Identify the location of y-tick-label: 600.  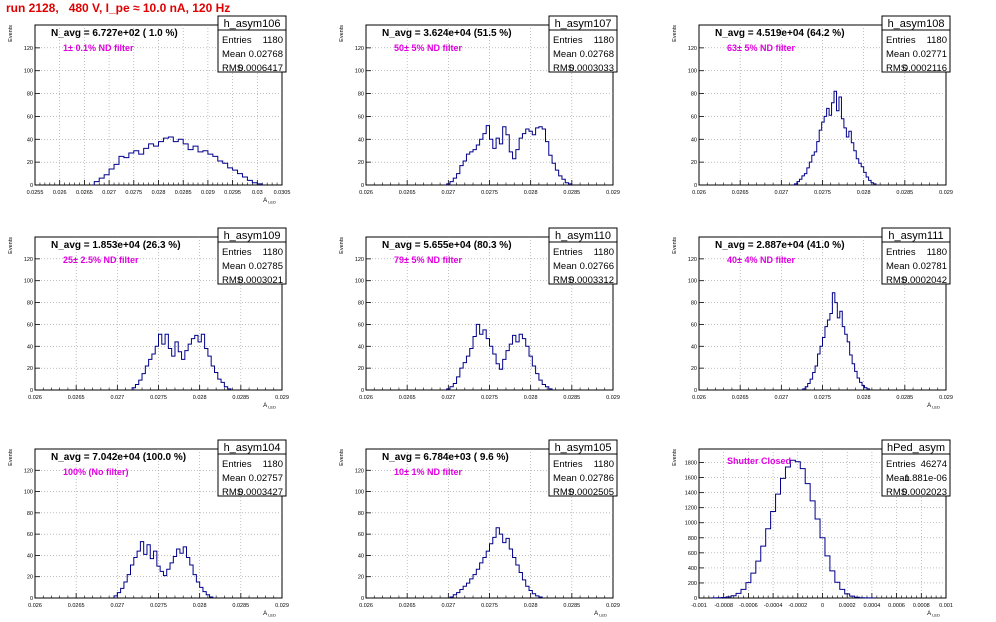
(692, 554).